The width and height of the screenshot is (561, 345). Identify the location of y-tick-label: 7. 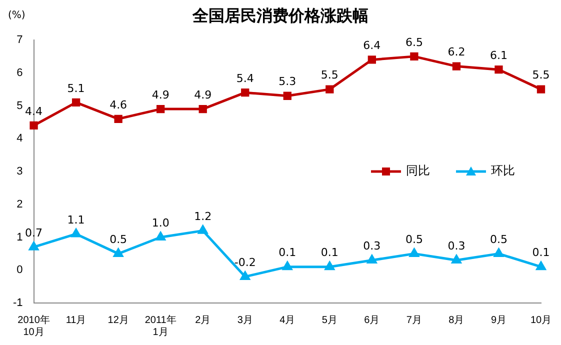
(19, 40).